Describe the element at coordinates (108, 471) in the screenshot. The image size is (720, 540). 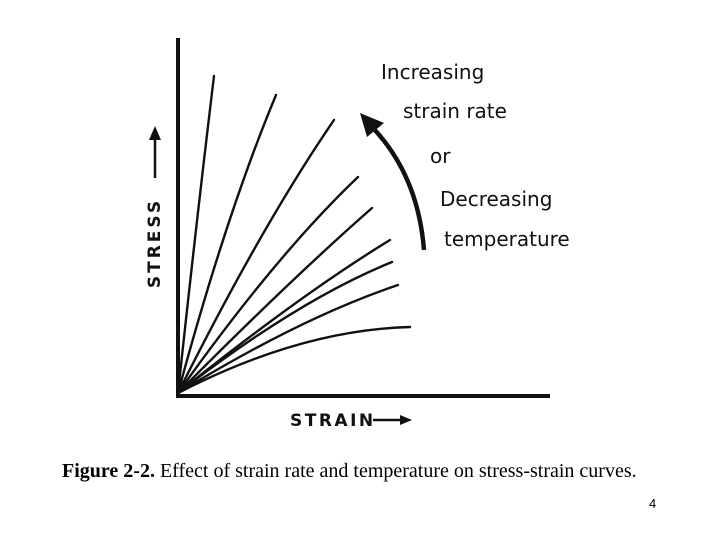
I see `caption-label: Figure 2-2.` at that location.